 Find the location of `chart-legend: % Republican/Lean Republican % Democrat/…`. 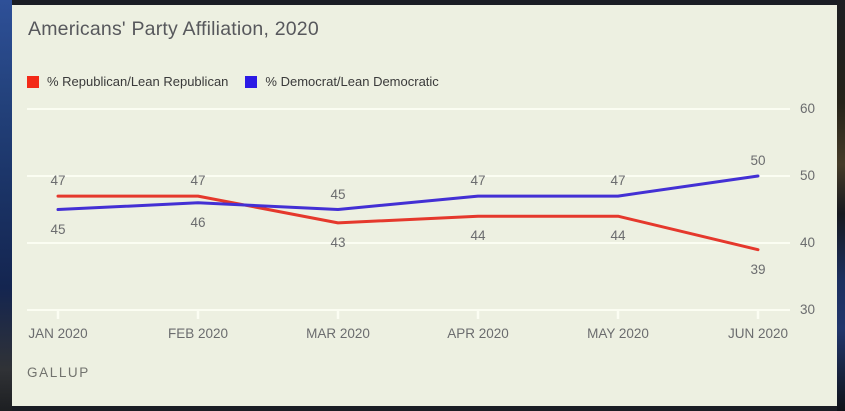

chart-legend: % Republican/Lean Republican % Democrat/… is located at coordinates (233, 81).